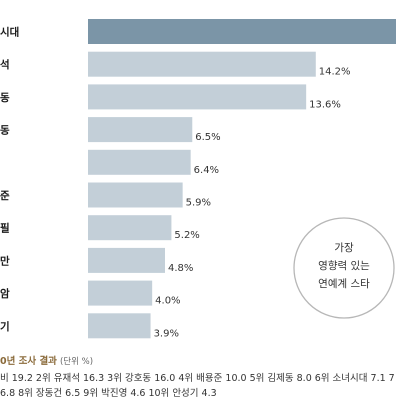 Image resolution: width=400 pixels, height=400 pixels. What do you see at coordinates (166, 333) in the screenshot?
I see `value-label: 3.9%` at bounding box center [166, 333].